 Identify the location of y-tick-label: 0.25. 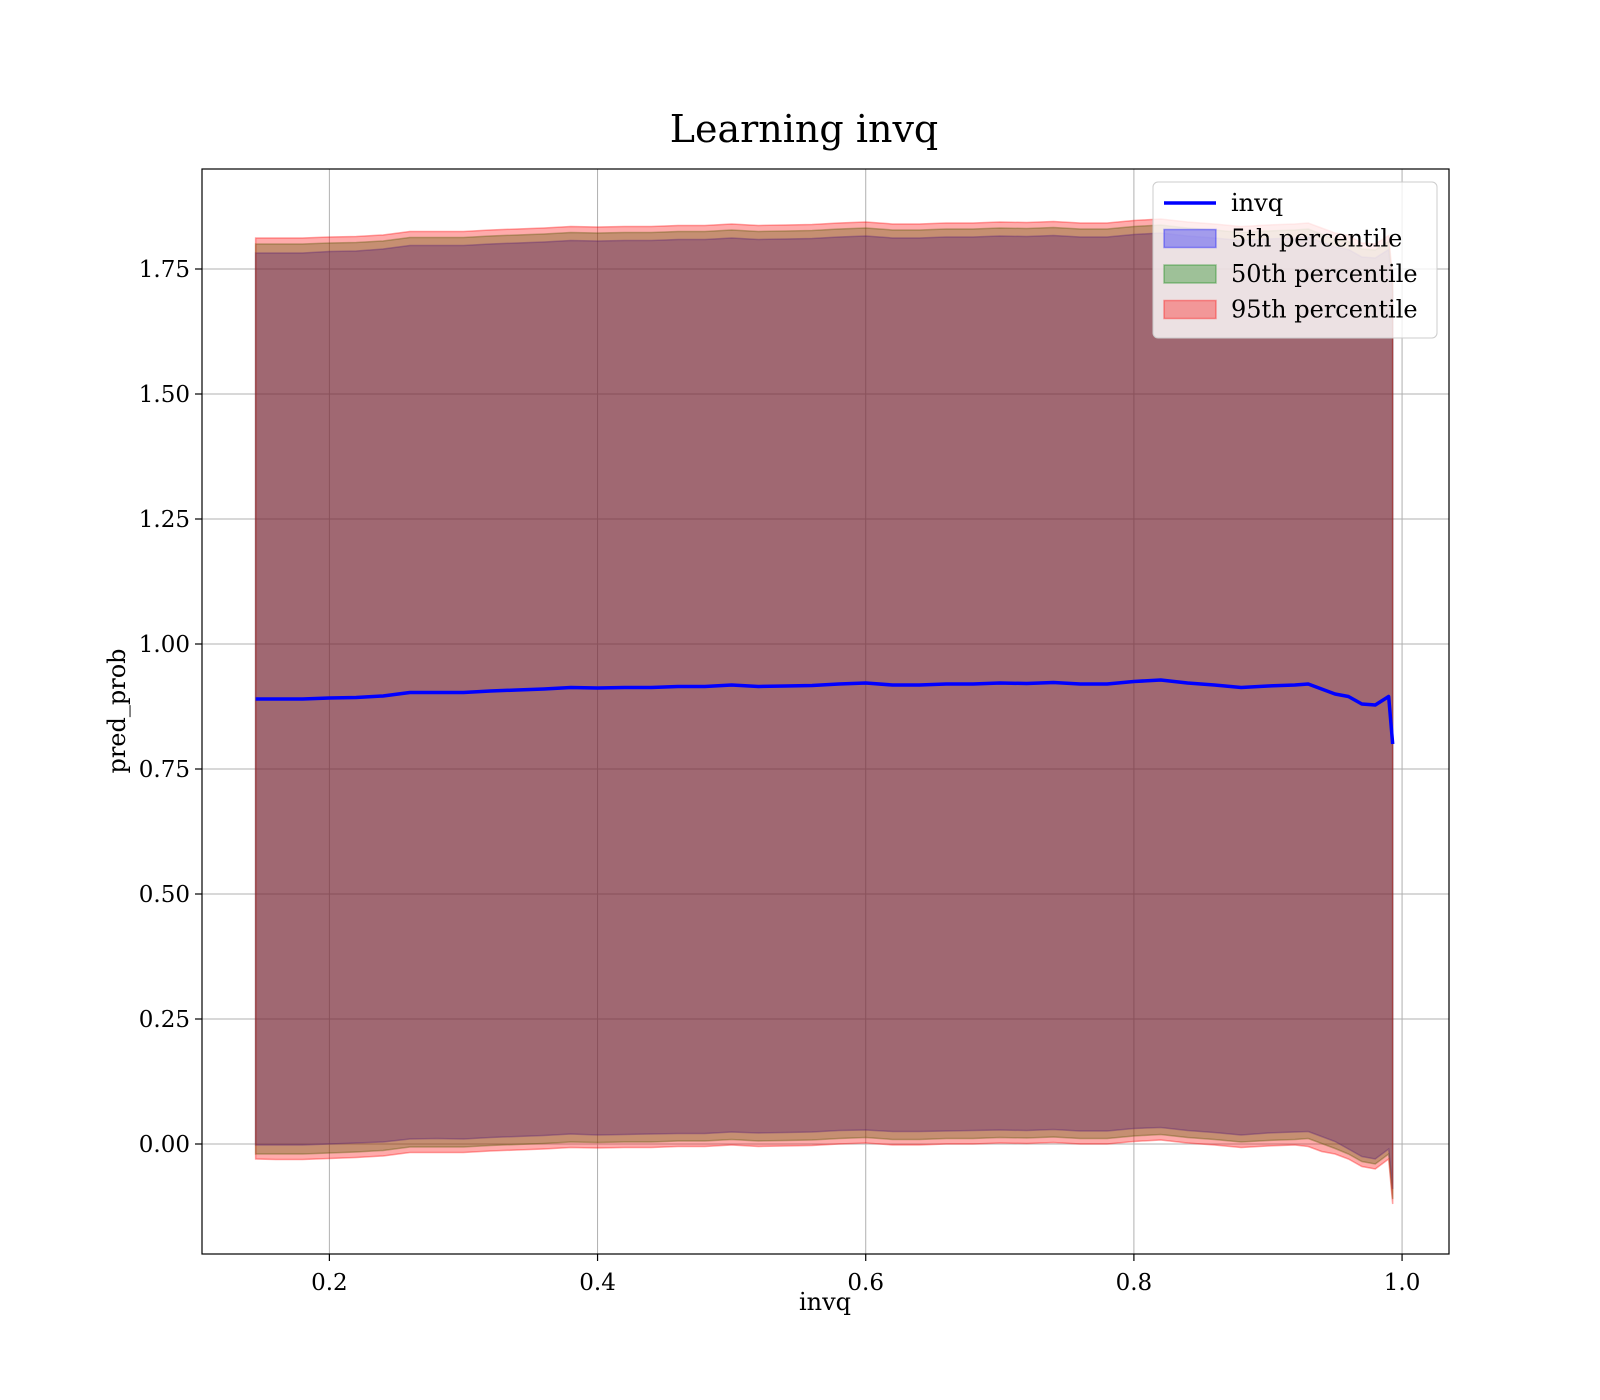
(164, 1020).